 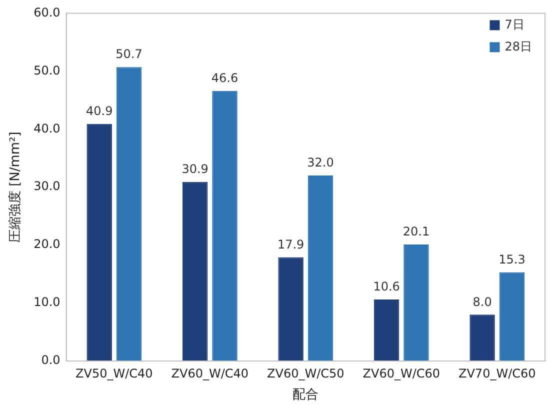 What do you see at coordinates (50, 360) in the screenshot?
I see `y-tick-label: 0.0` at bounding box center [50, 360].